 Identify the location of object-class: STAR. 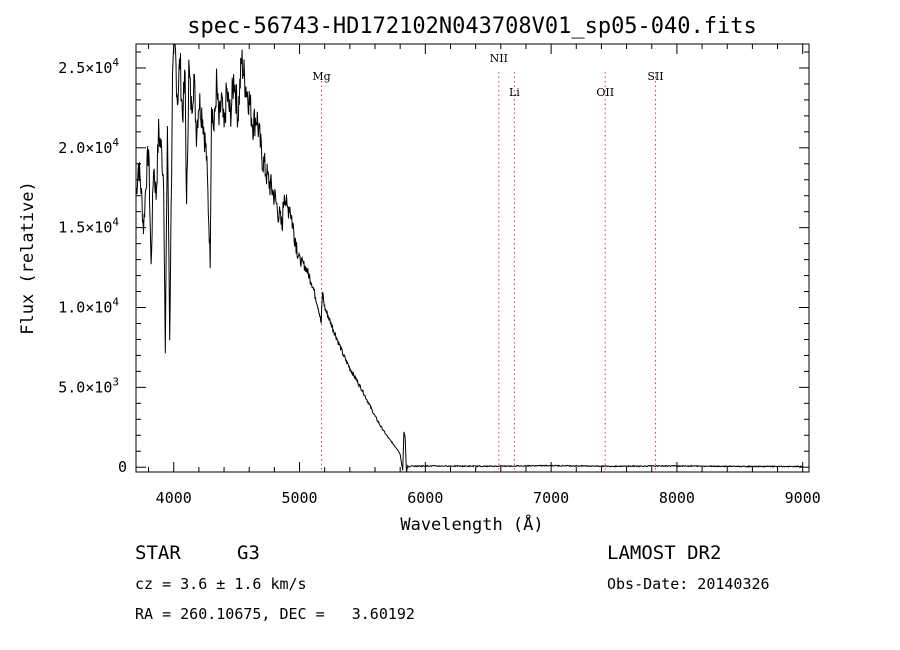
(158, 553).